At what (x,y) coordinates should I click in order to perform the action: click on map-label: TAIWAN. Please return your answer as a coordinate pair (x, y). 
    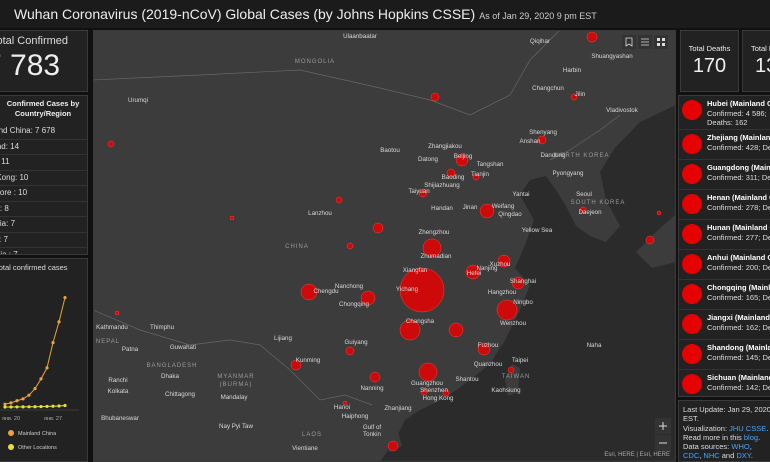
    Looking at the image, I should click on (516, 377).